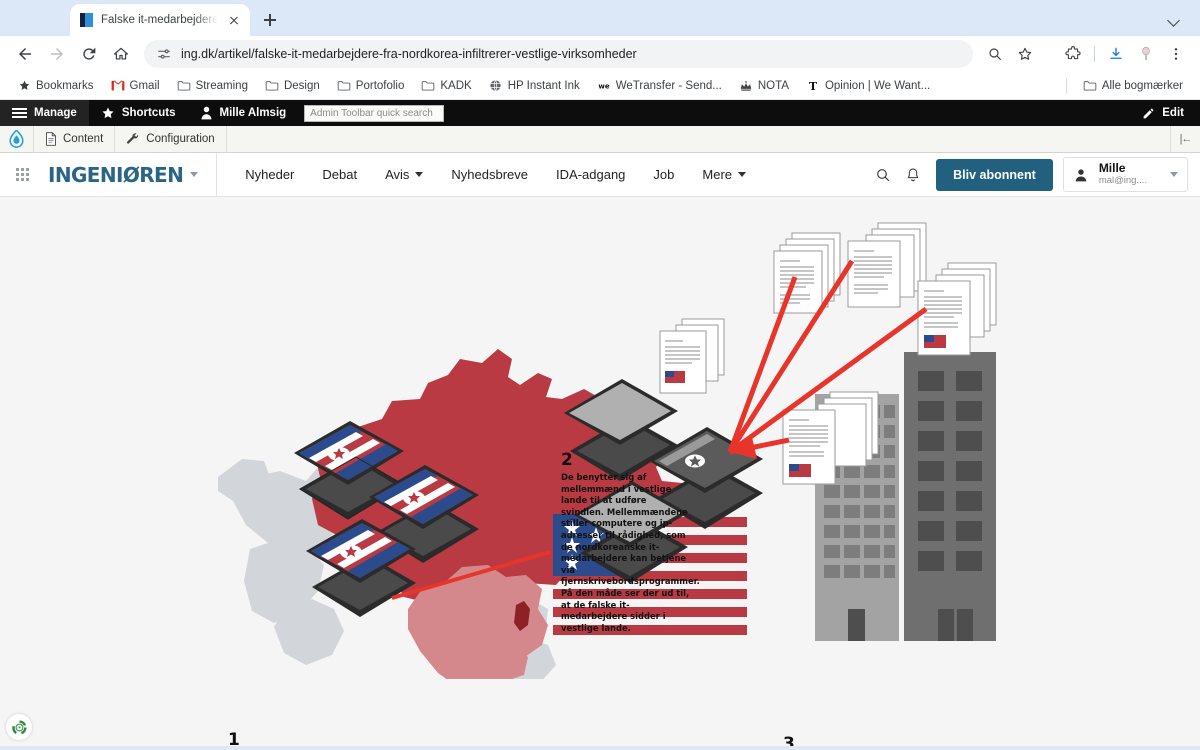 The width and height of the screenshot is (1200, 750). I want to click on nav-label: Nyheder, so click(270, 174).